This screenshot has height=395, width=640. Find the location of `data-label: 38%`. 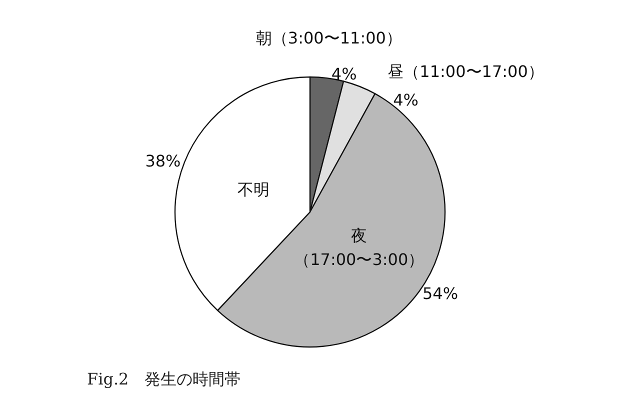

data-label: 38% is located at coordinates (163, 160).